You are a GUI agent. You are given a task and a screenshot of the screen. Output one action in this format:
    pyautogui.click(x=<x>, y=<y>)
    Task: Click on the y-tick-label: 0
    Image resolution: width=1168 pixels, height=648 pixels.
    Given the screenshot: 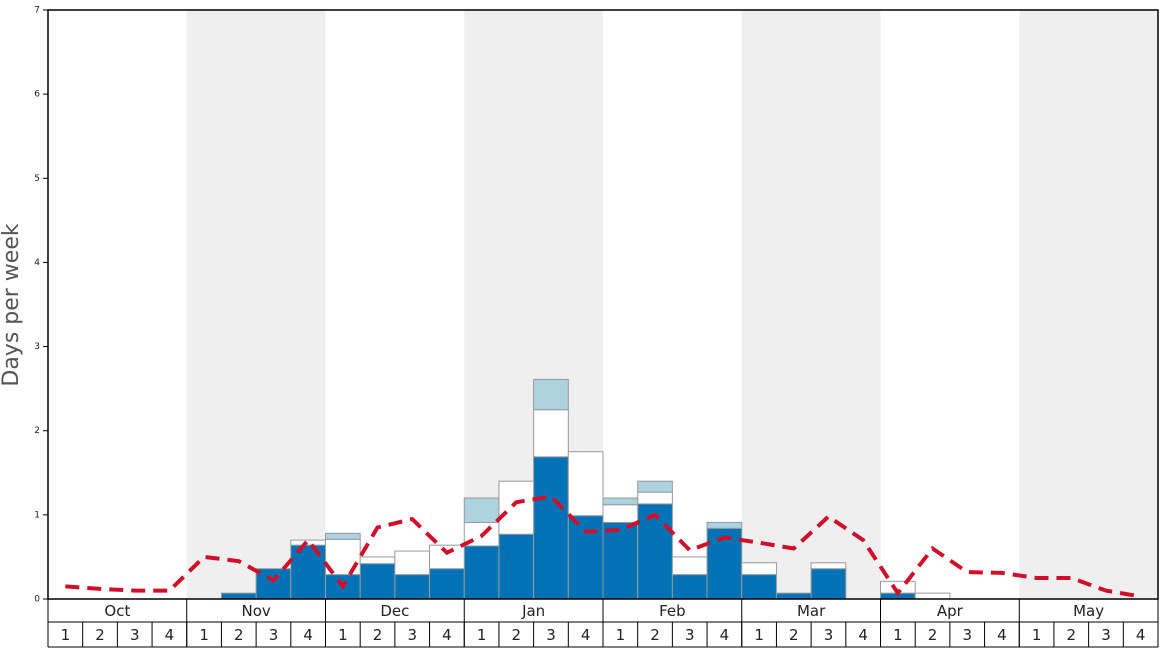 What is the action you would take?
    pyautogui.click(x=37, y=600)
    